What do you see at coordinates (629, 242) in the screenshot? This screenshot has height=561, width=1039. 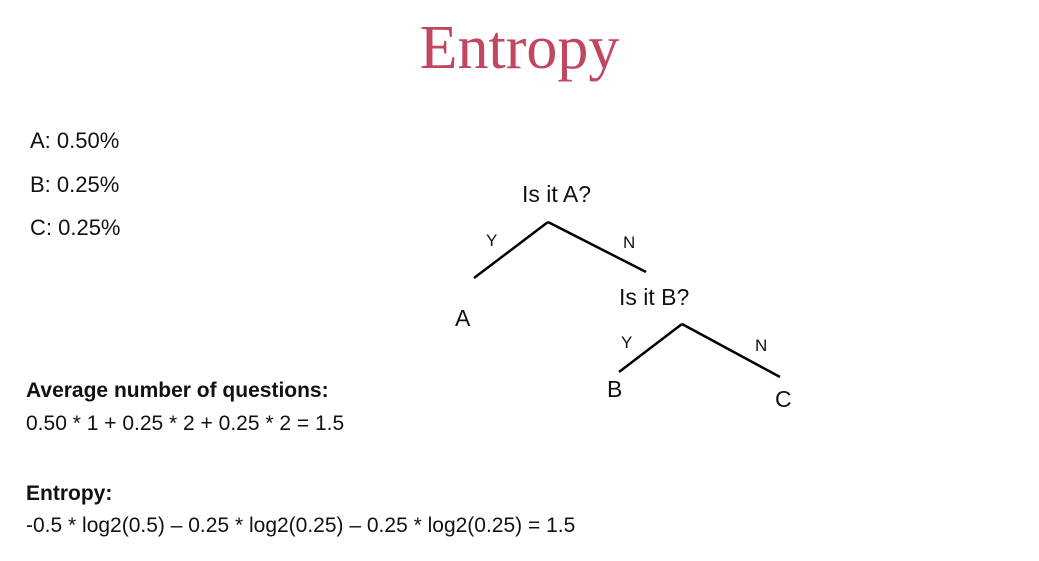 I see `root-no-label: N` at bounding box center [629, 242].